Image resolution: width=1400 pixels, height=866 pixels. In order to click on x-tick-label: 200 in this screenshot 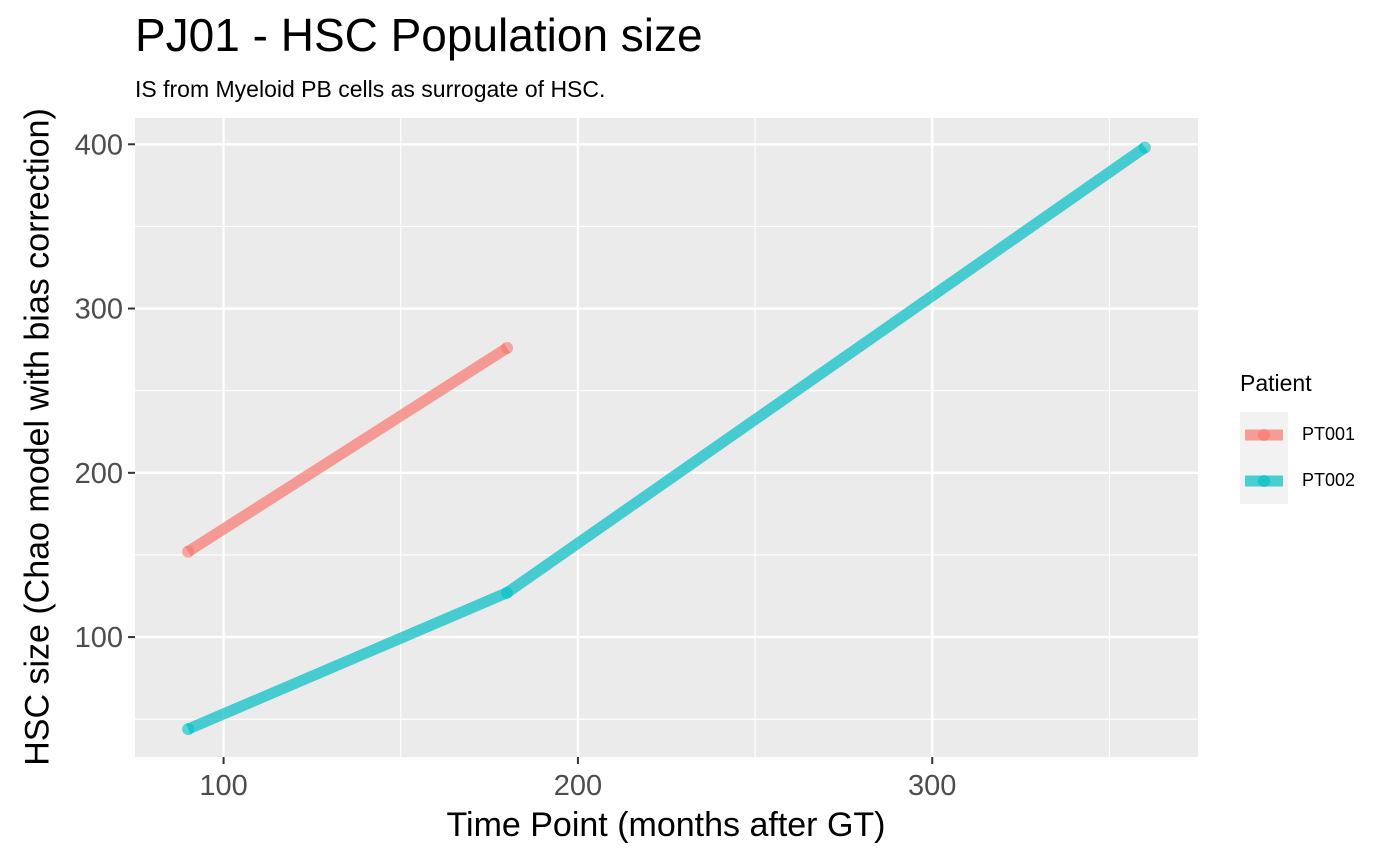, I will do `click(578, 786)`.